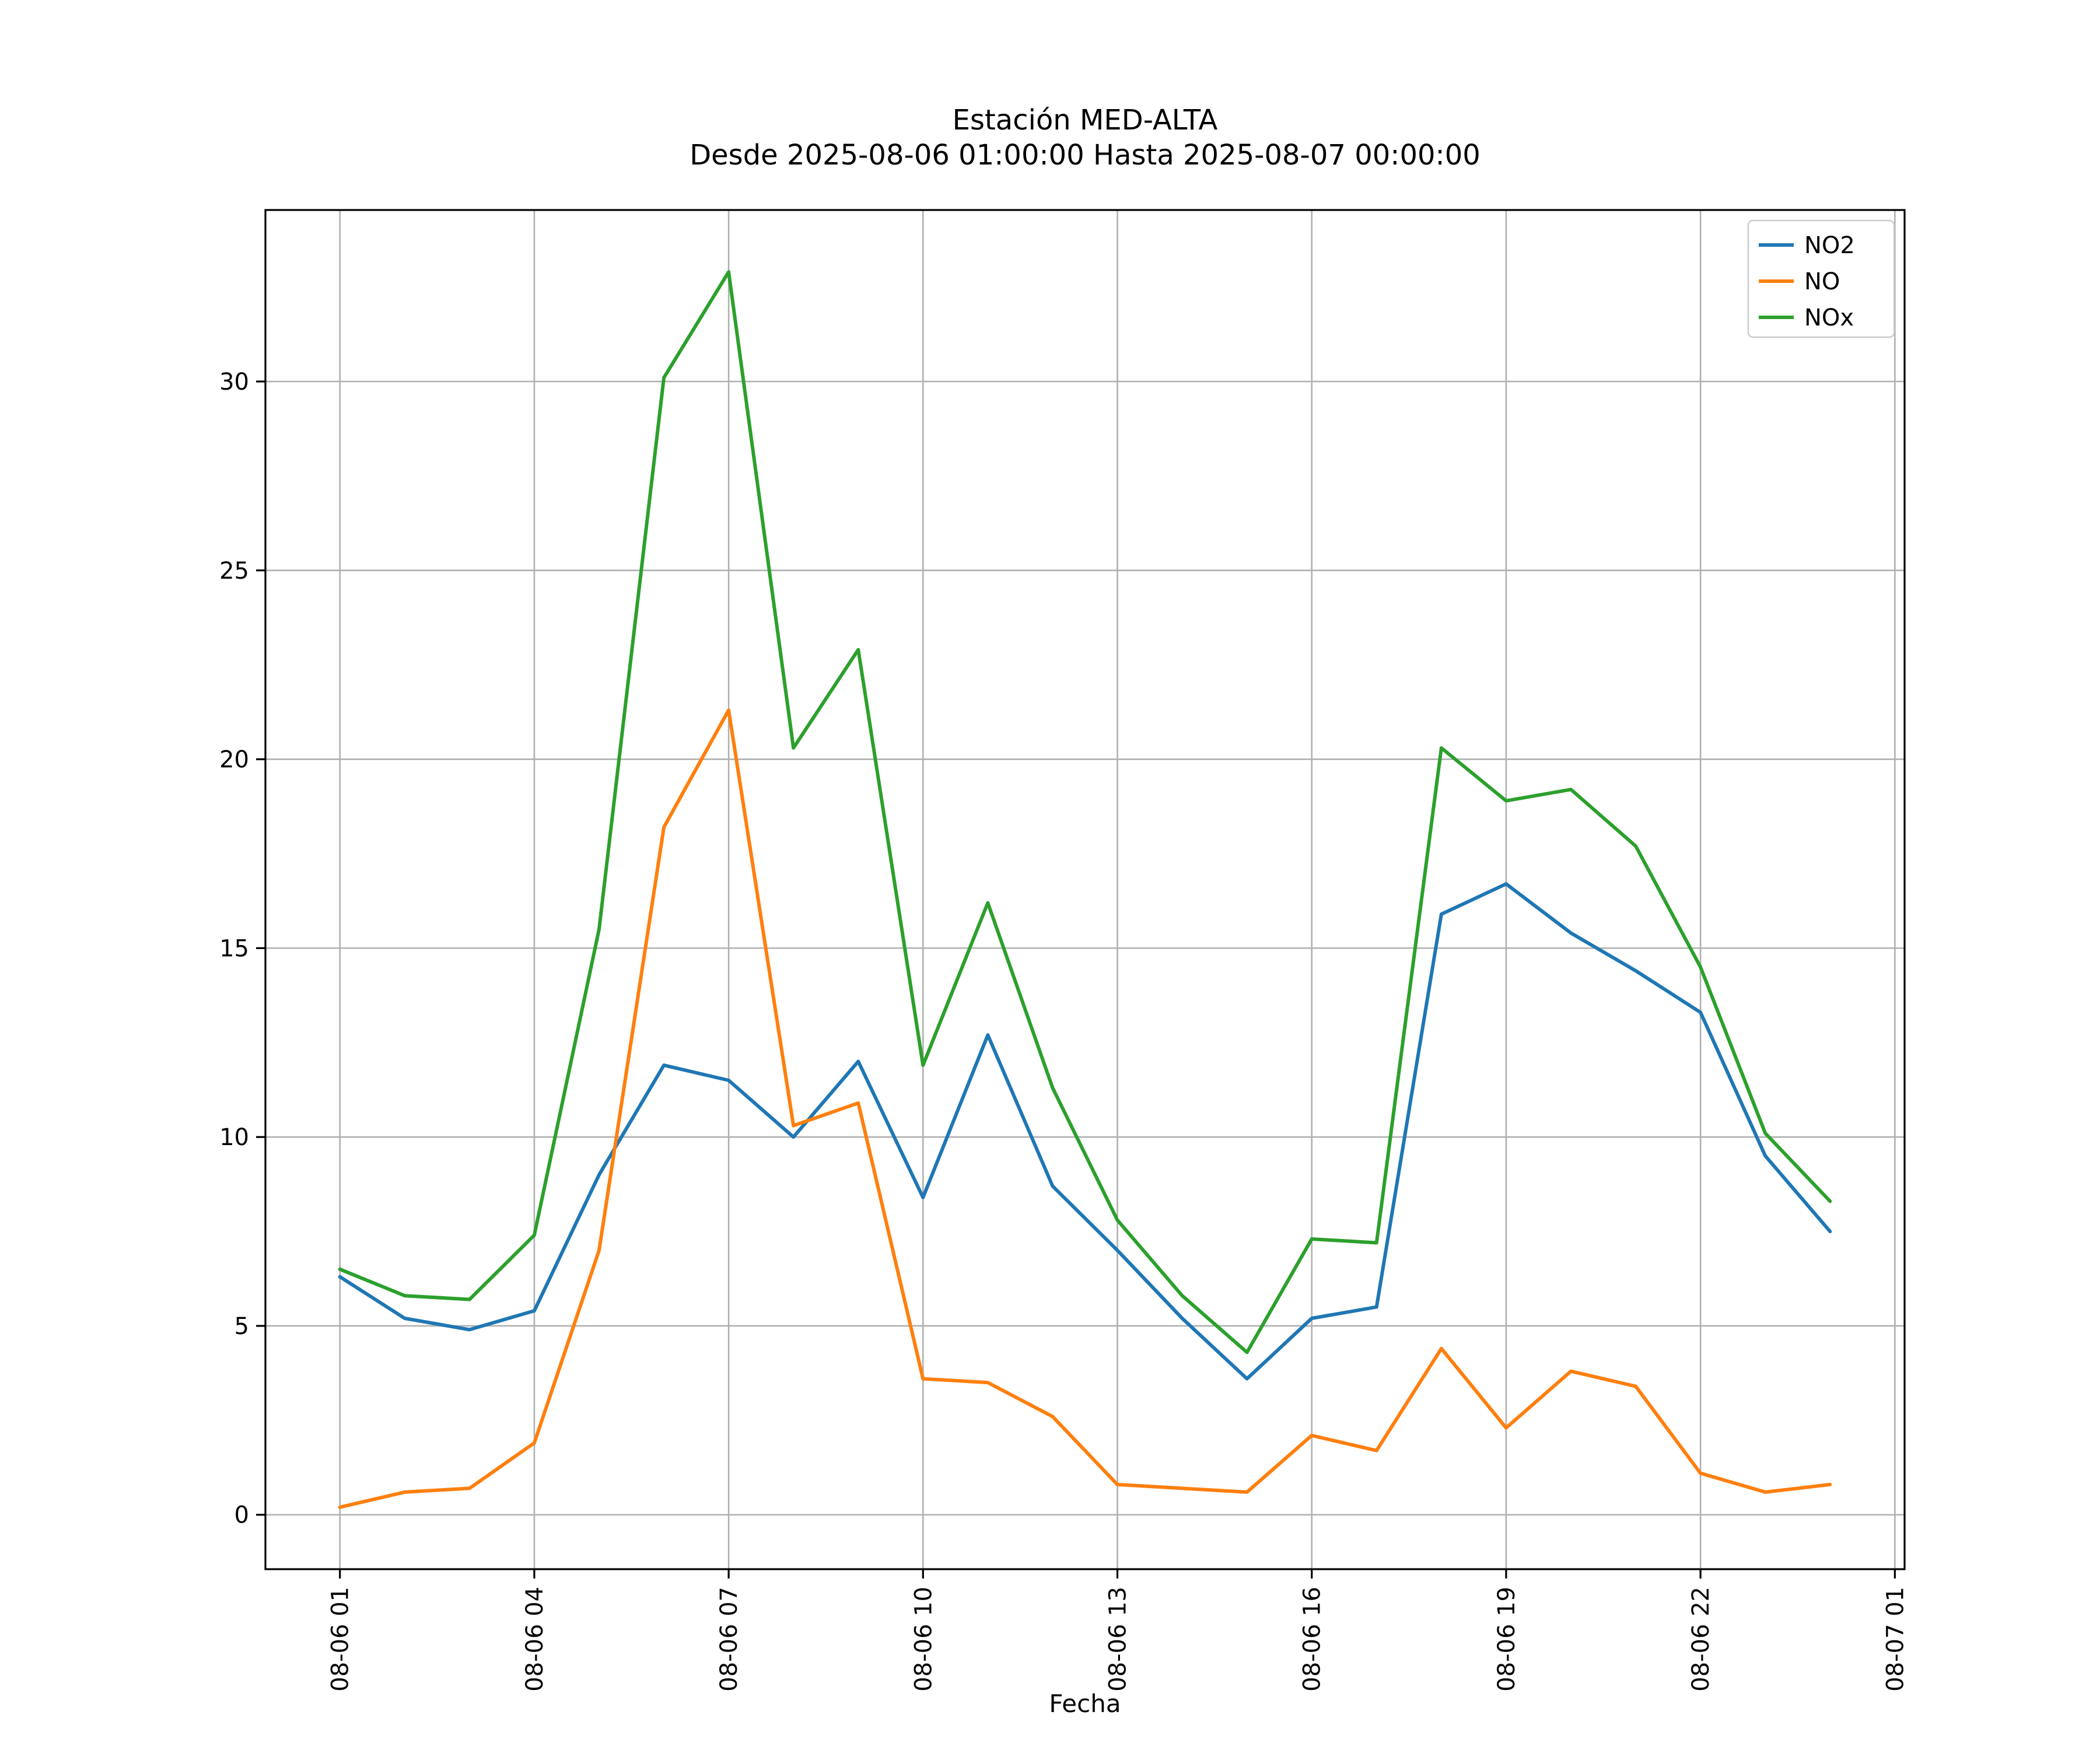 The image size is (2100, 1750). Describe the element at coordinates (1118, 1639) in the screenshot. I see `x-tick-label: 08-06 13` at that location.